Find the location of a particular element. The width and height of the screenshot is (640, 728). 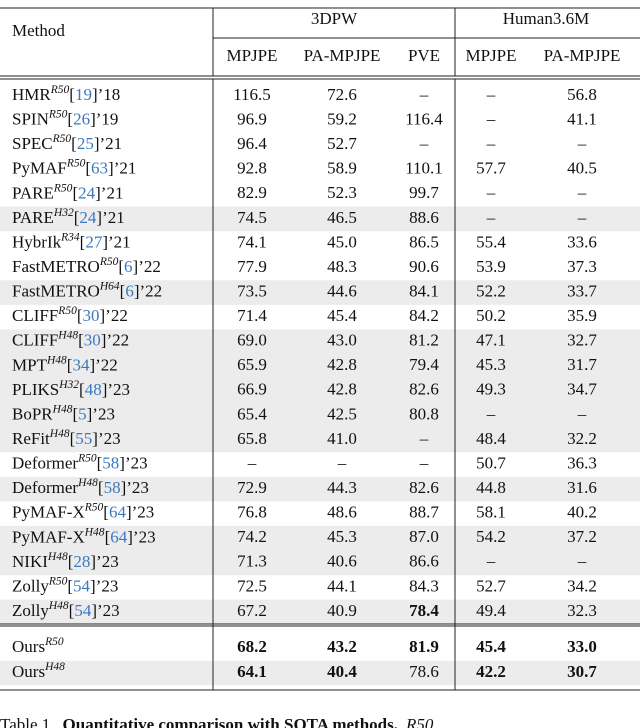

column-header: PA-MPJPE is located at coordinates (582, 55).